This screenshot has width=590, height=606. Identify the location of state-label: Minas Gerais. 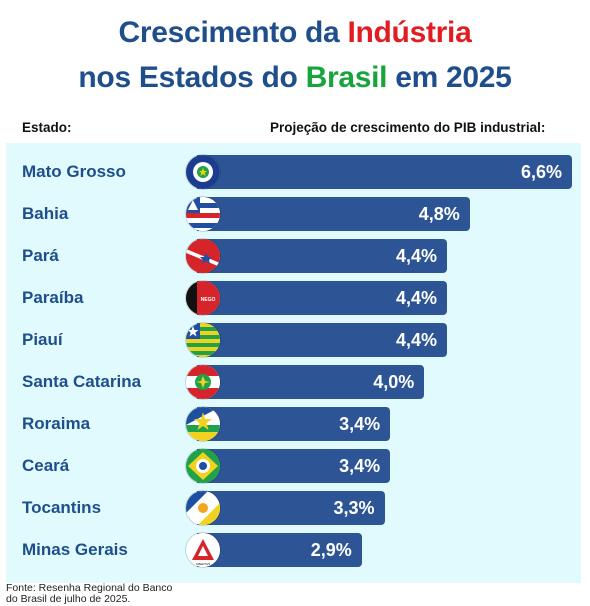
(75, 549).